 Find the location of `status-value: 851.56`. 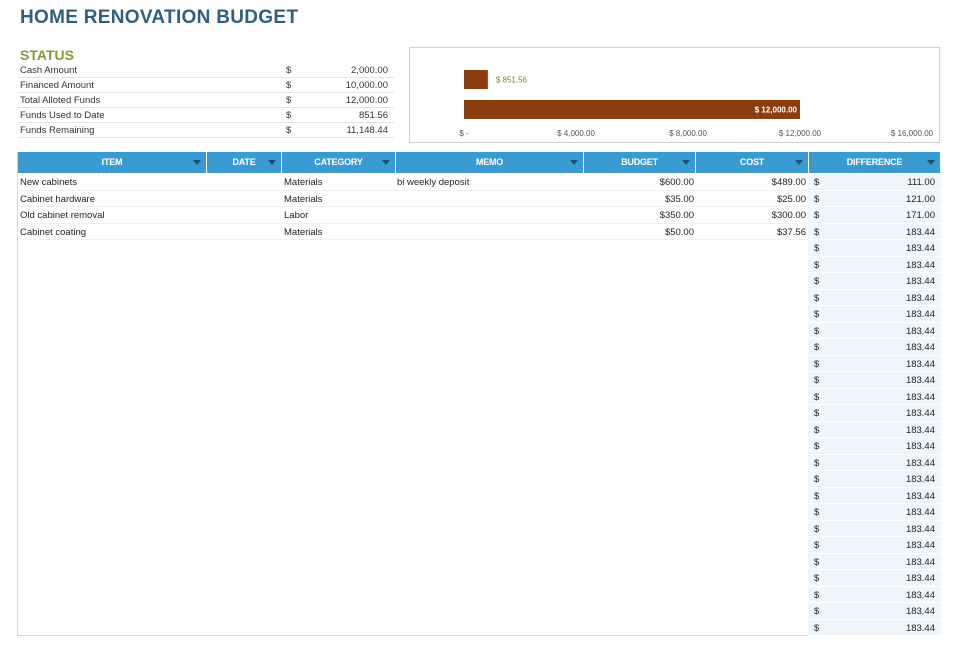

status-value: 851.56 is located at coordinates (373, 115).